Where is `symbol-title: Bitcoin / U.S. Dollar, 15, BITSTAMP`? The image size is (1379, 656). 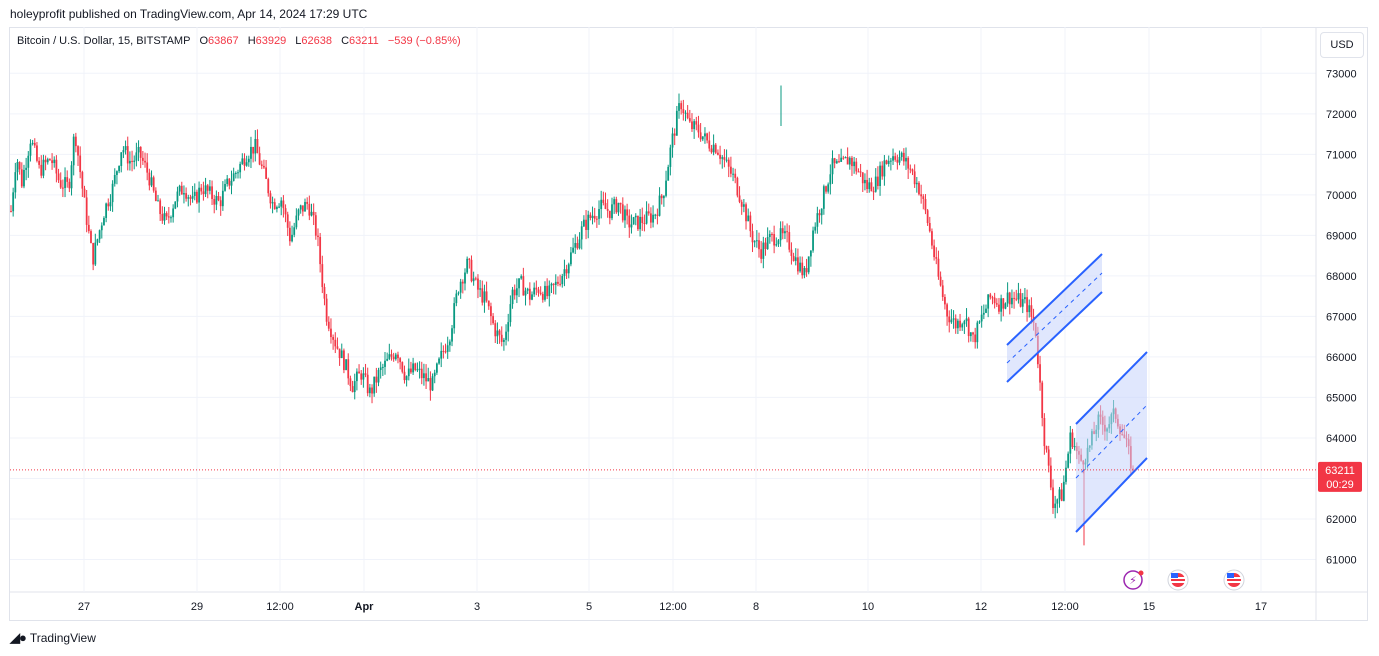
symbol-title: Bitcoin / U.S. Dollar, 15, BITSTAMP is located at coordinates (104, 41).